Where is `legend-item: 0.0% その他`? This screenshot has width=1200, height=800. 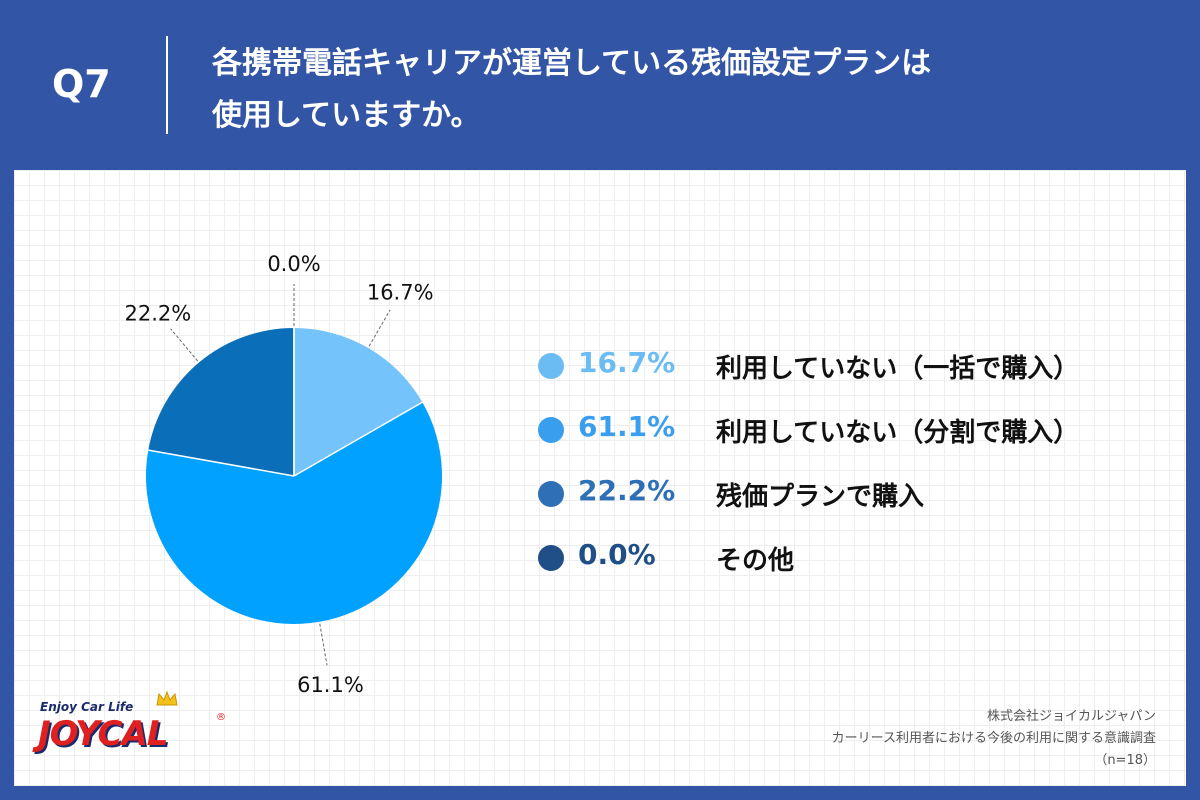
legend-item: 0.0% その他 is located at coordinates (858, 562).